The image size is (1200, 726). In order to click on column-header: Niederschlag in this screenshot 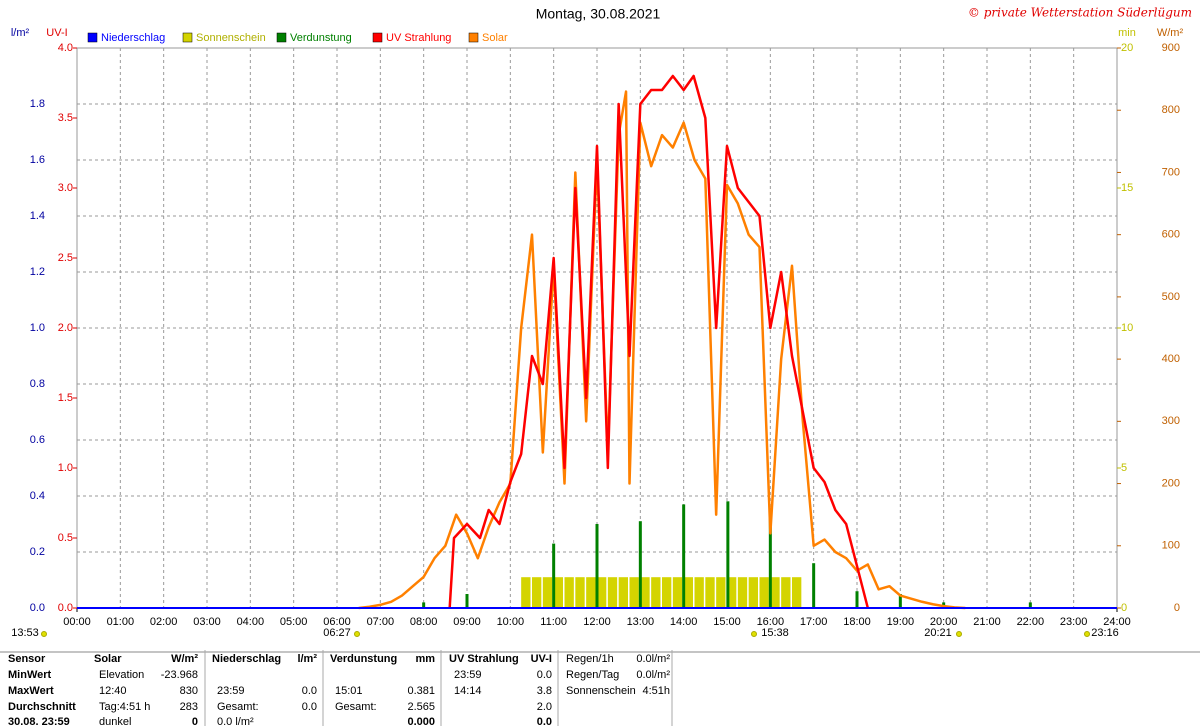, I will do `click(246, 659)`.